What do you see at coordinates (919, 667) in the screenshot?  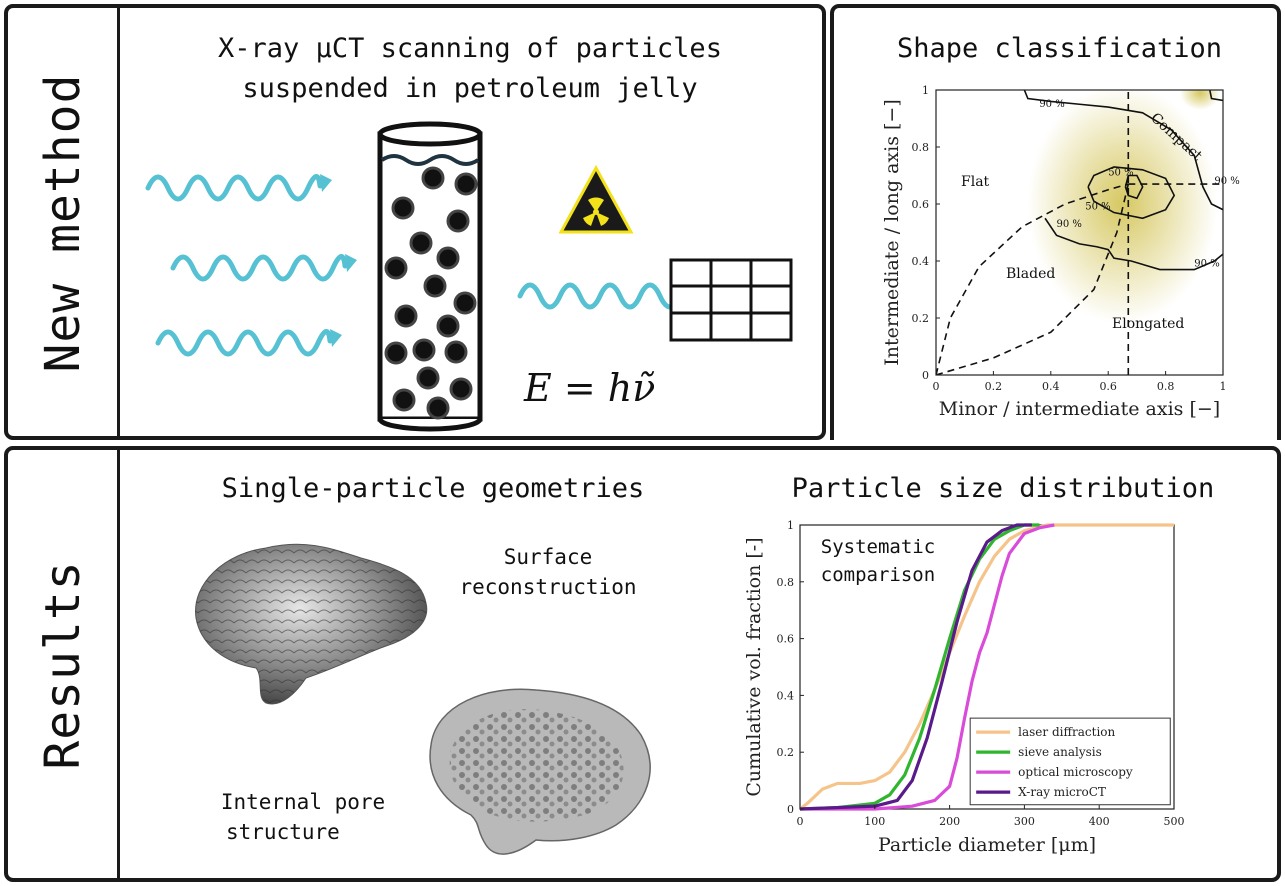 I see `series-line-sieve-analysis` at bounding box center [919, 667].